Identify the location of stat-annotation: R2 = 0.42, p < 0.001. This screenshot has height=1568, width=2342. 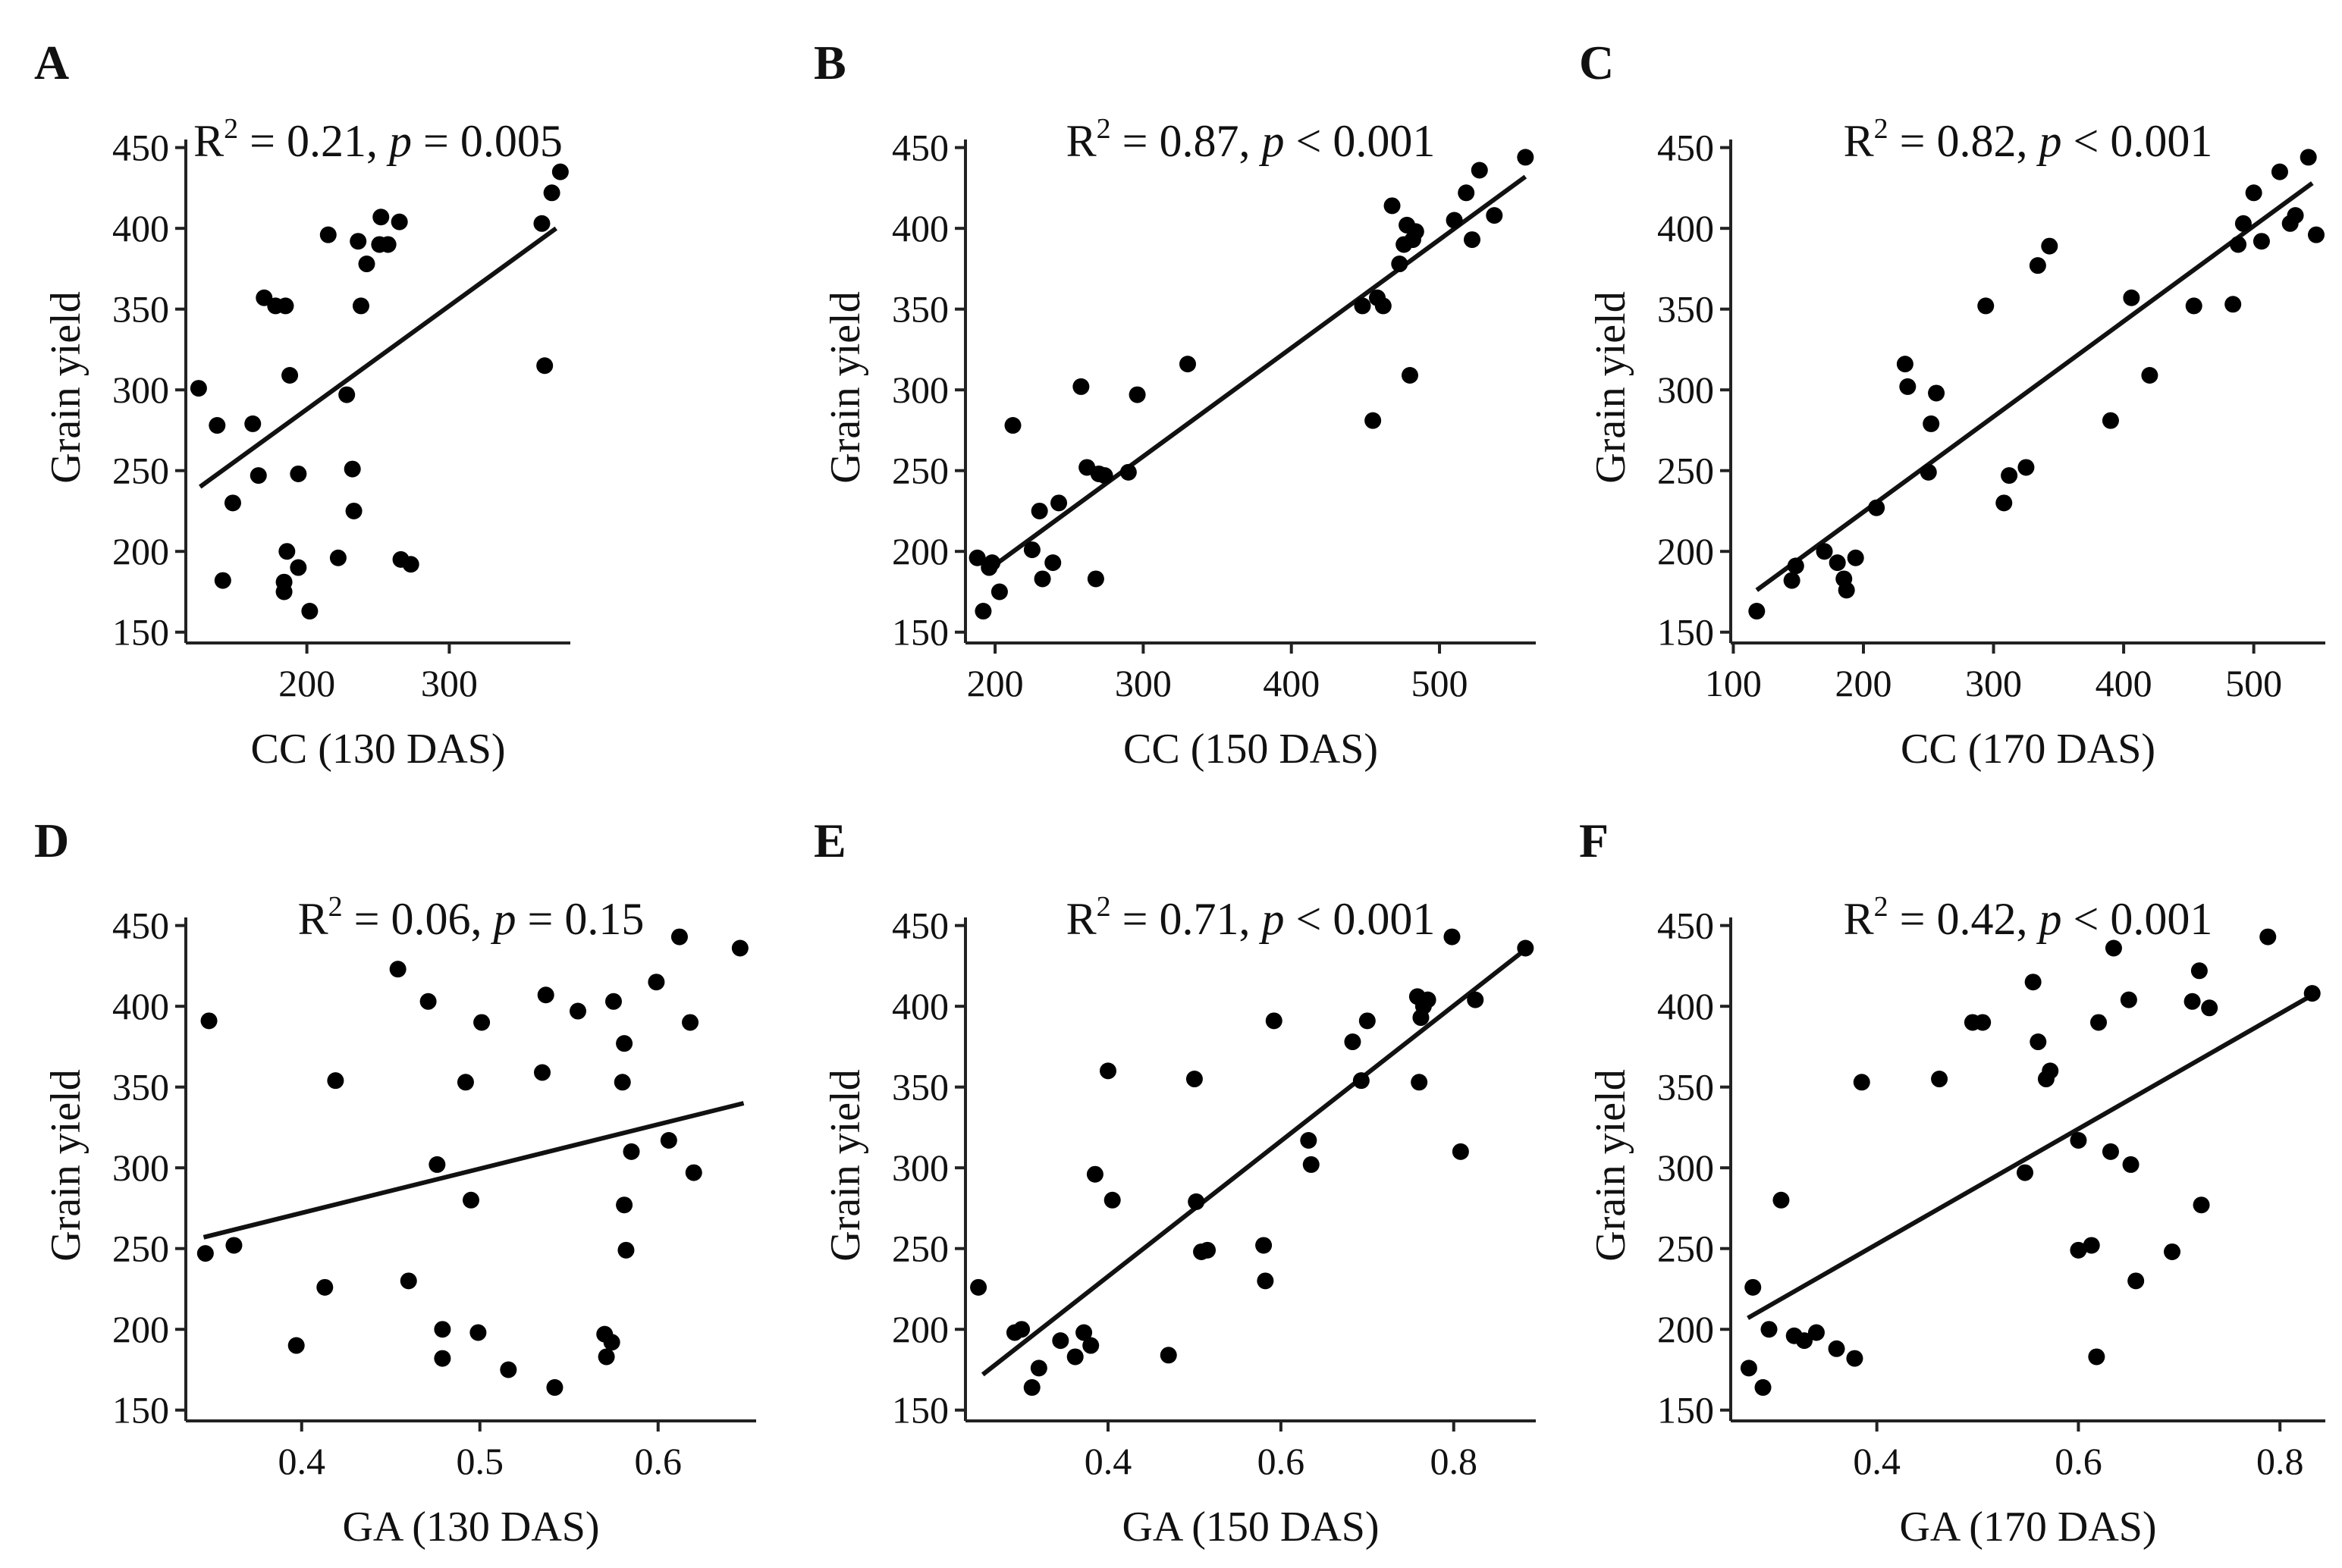
(2029, 918).